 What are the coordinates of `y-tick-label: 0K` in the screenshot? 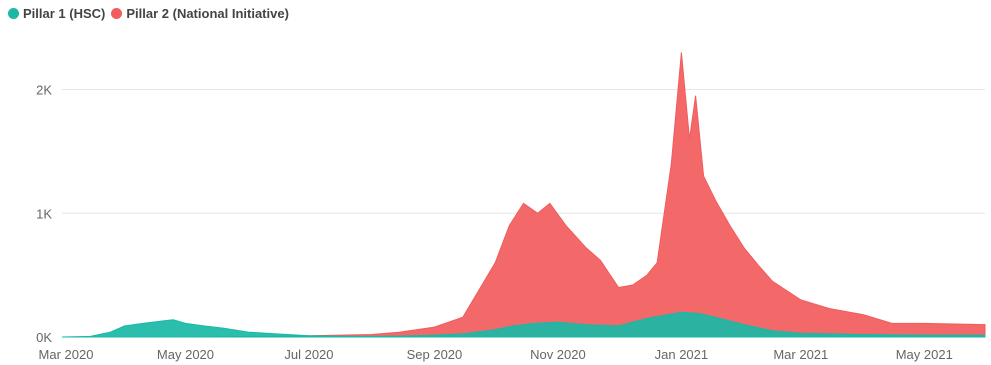 It's located at (44, 337).